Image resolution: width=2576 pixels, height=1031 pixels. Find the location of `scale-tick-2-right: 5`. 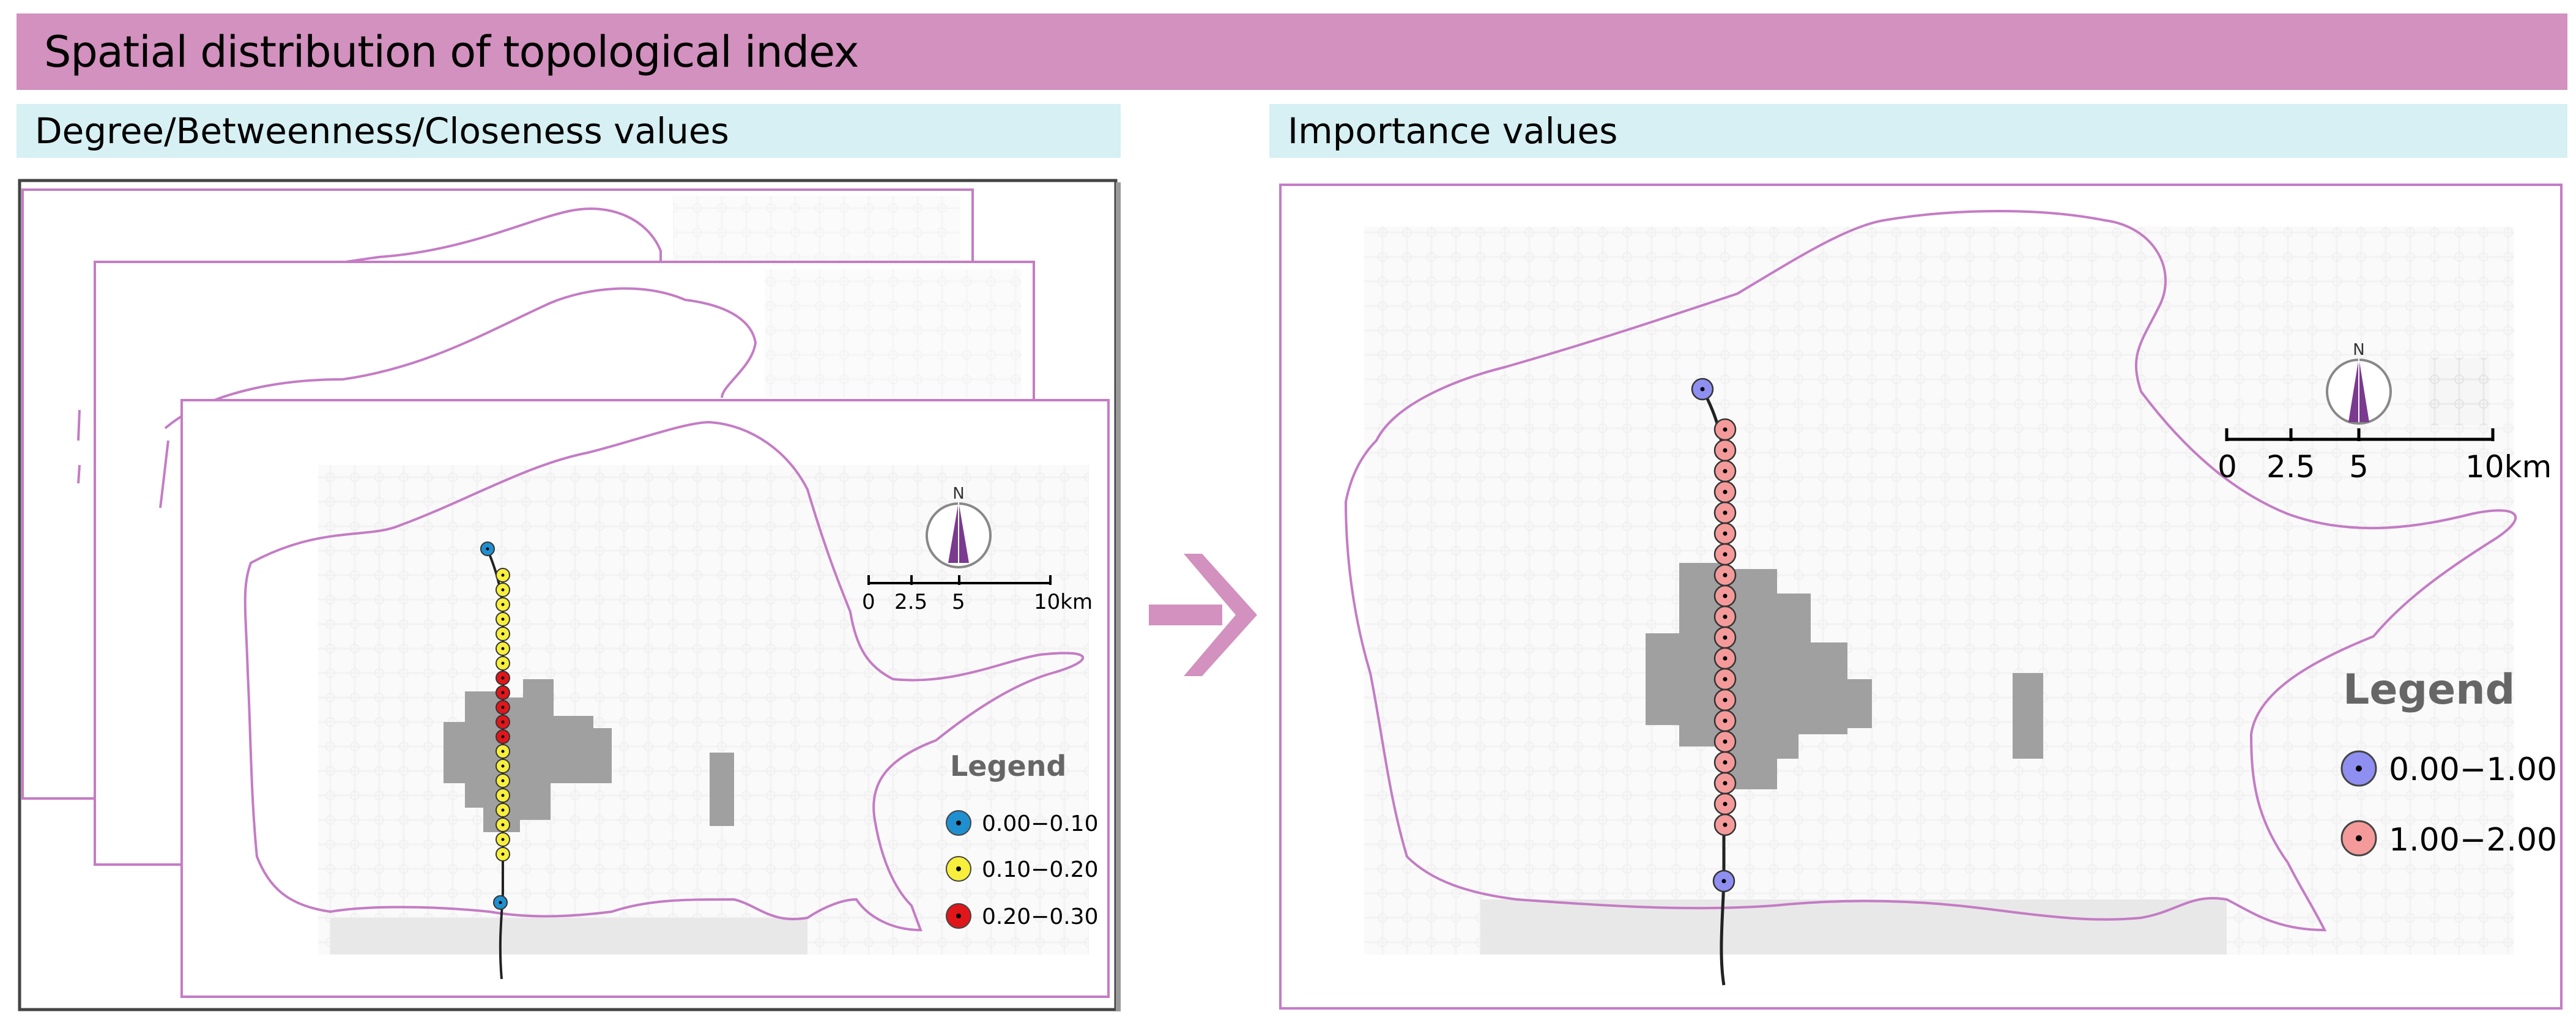

scale-tick-2-right: 5 is located at coordinates (2359, 467).